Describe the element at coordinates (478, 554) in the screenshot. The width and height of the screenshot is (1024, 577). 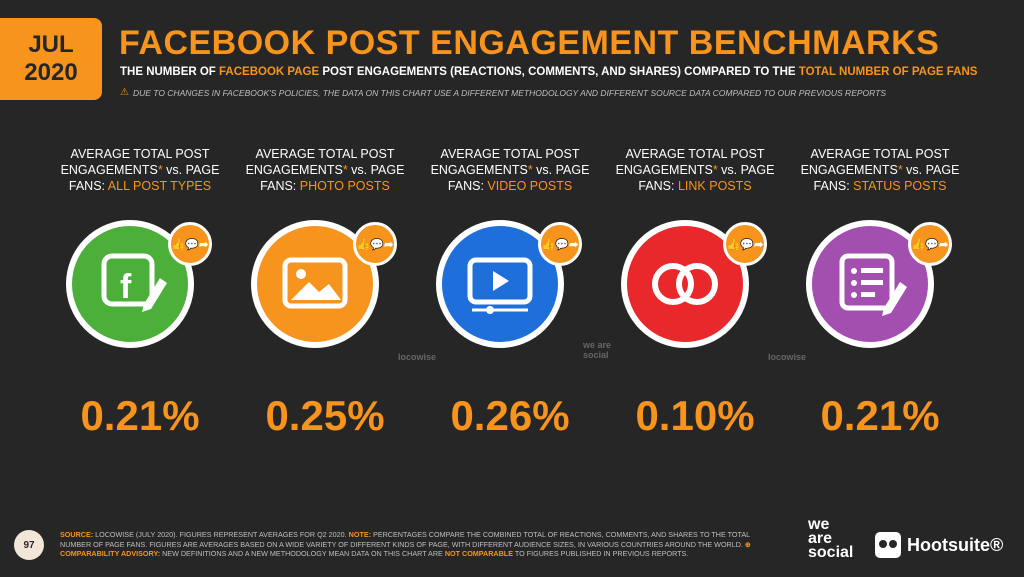
I see `advisory-highlight: NOT COMPARABLE` at that location.